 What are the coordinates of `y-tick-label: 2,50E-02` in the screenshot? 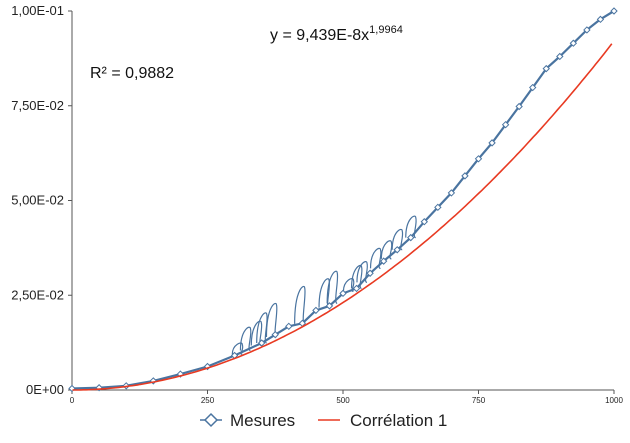 It's located at (37, 294).